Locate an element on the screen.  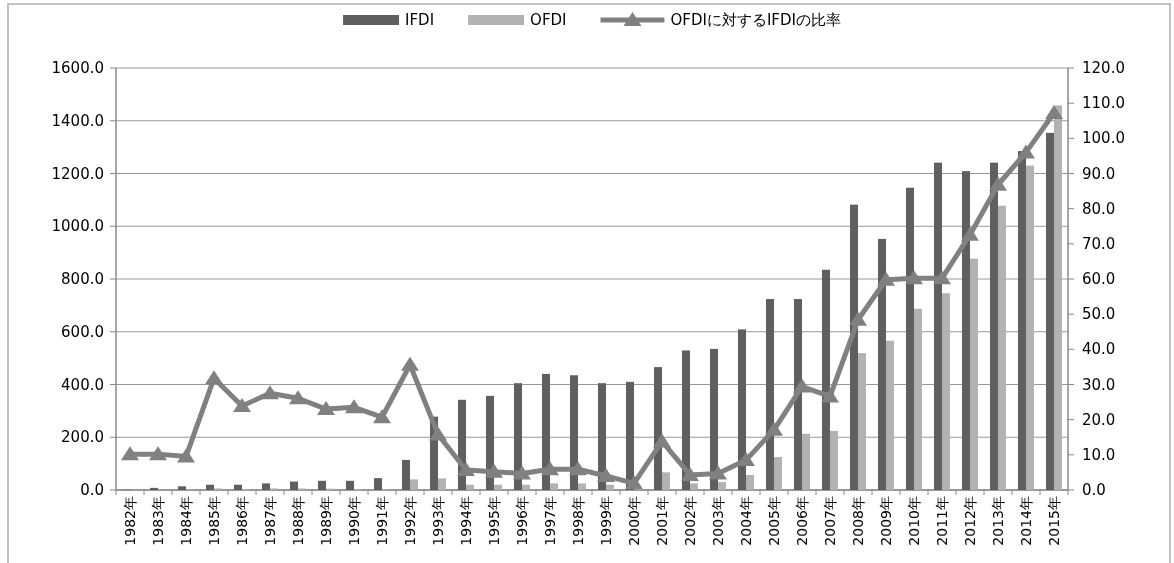
y-tick-label: 800.0 is located at coordinates (82, 279).